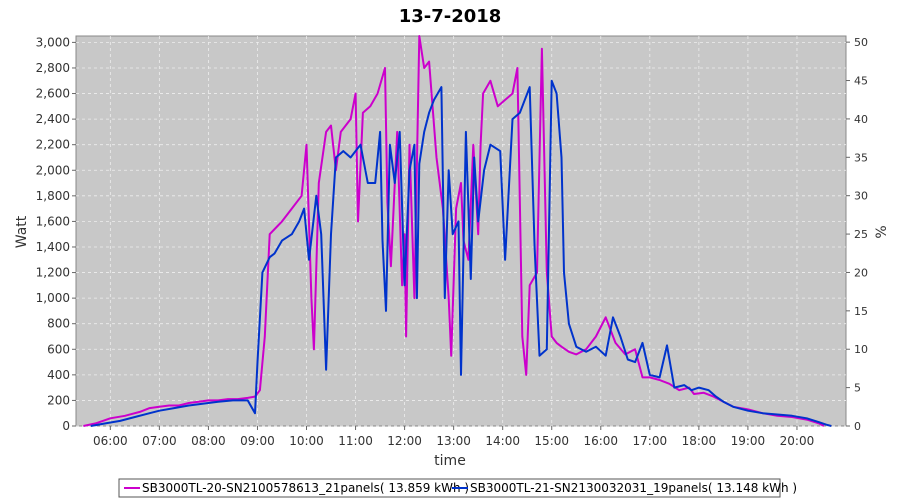  Describe the element at coordinates (450, 16) in the screenshot. I see `chart-title: 13-7-2018` at that location.